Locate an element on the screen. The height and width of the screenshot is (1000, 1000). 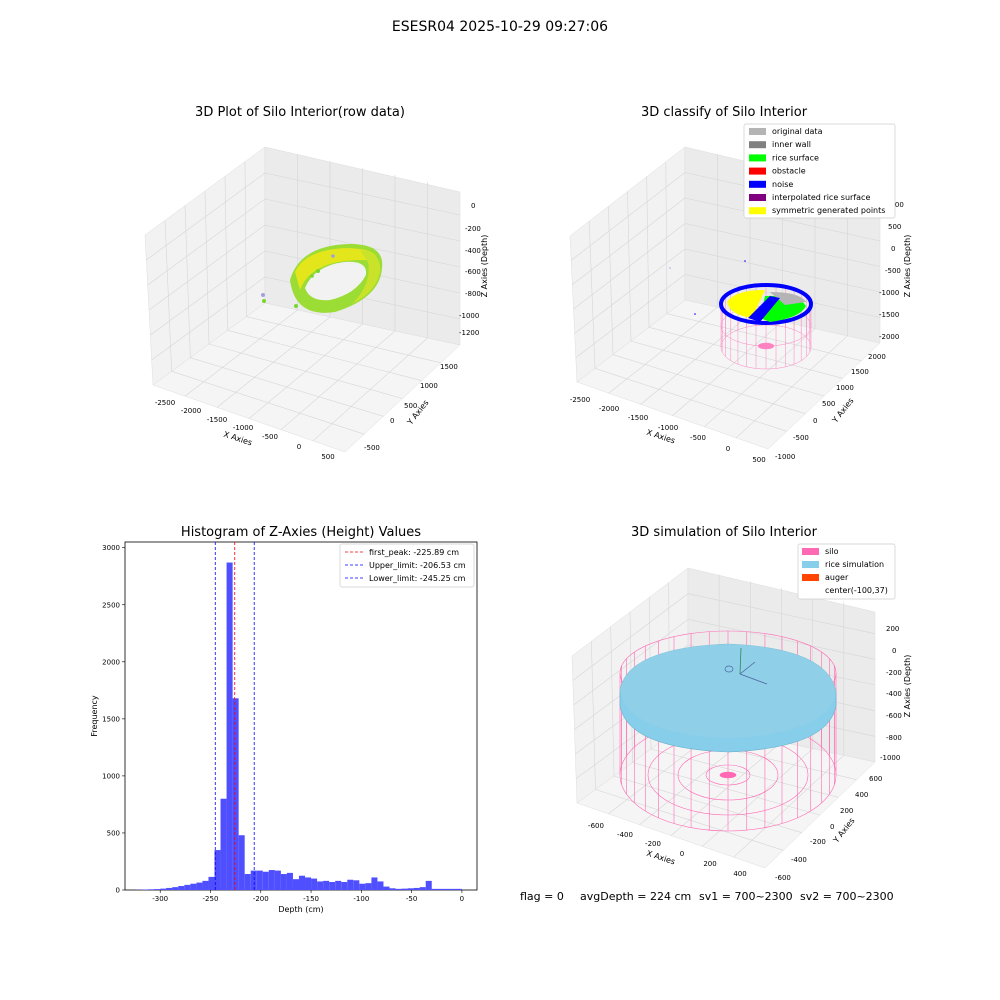
auger-top is located at coordinates (729, 669).